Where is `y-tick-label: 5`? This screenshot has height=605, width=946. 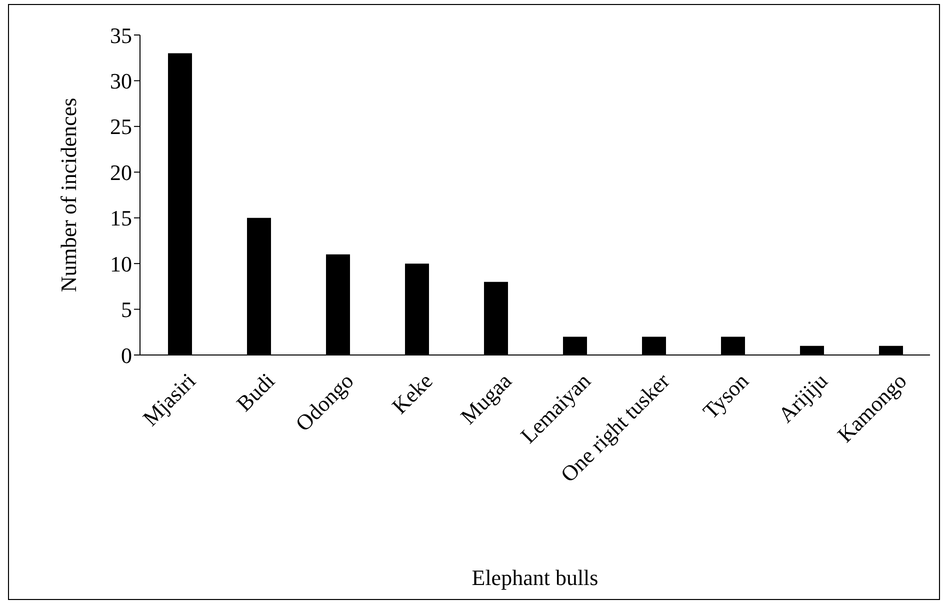
y-tick-label: 5 is located at coordinates (126, 309).